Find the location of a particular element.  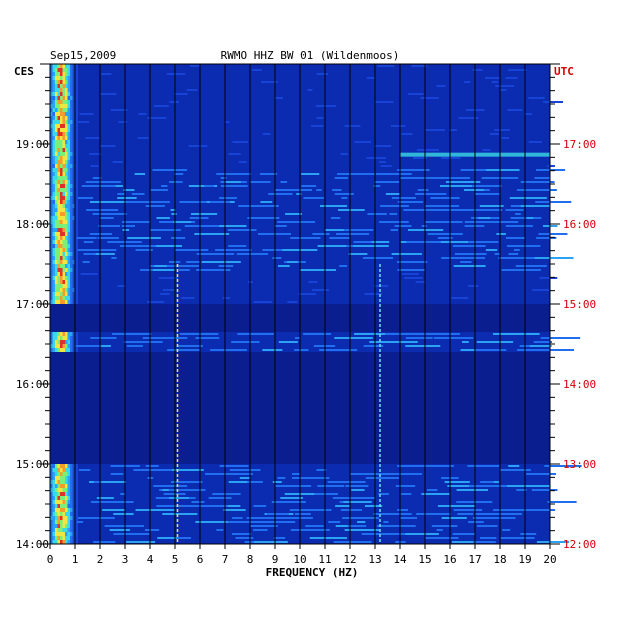

left-time-label: 16:00 is located at coordinates (32, 384).